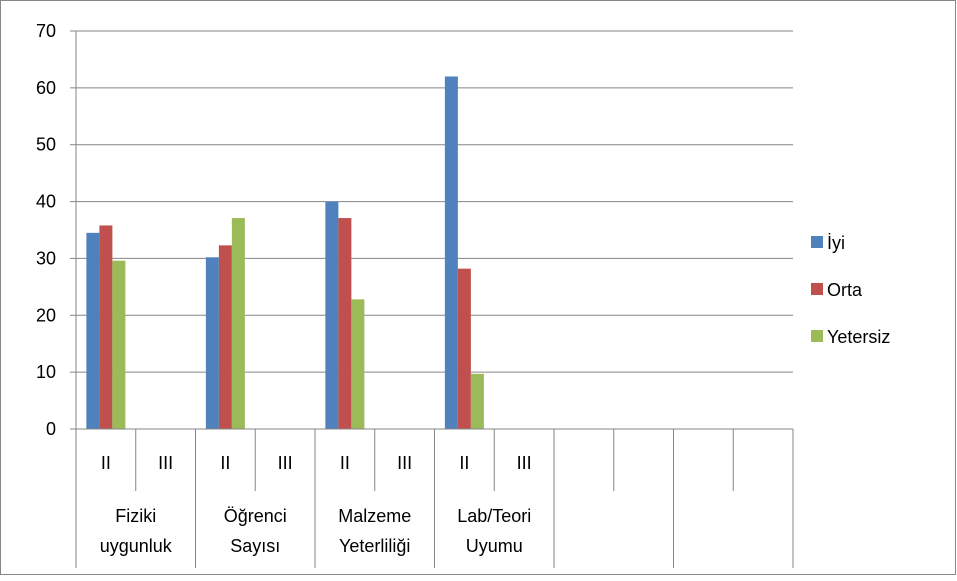 This screenshot has height=581, width=957. Describe the element at coordinates (46, 88) in the screenshot. I see `y-tick-label: 60` at that location.